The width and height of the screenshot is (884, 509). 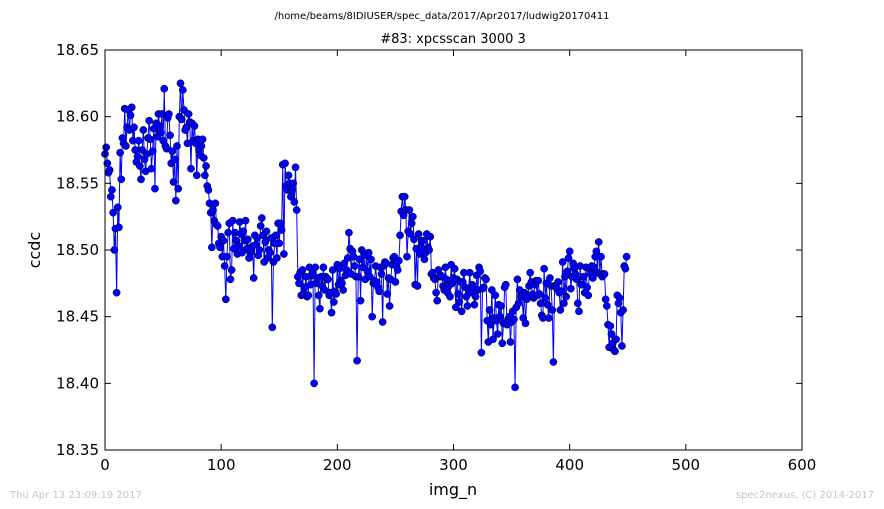 I want to click on y-tick-label: 18.60, so click(x=77, y=117).